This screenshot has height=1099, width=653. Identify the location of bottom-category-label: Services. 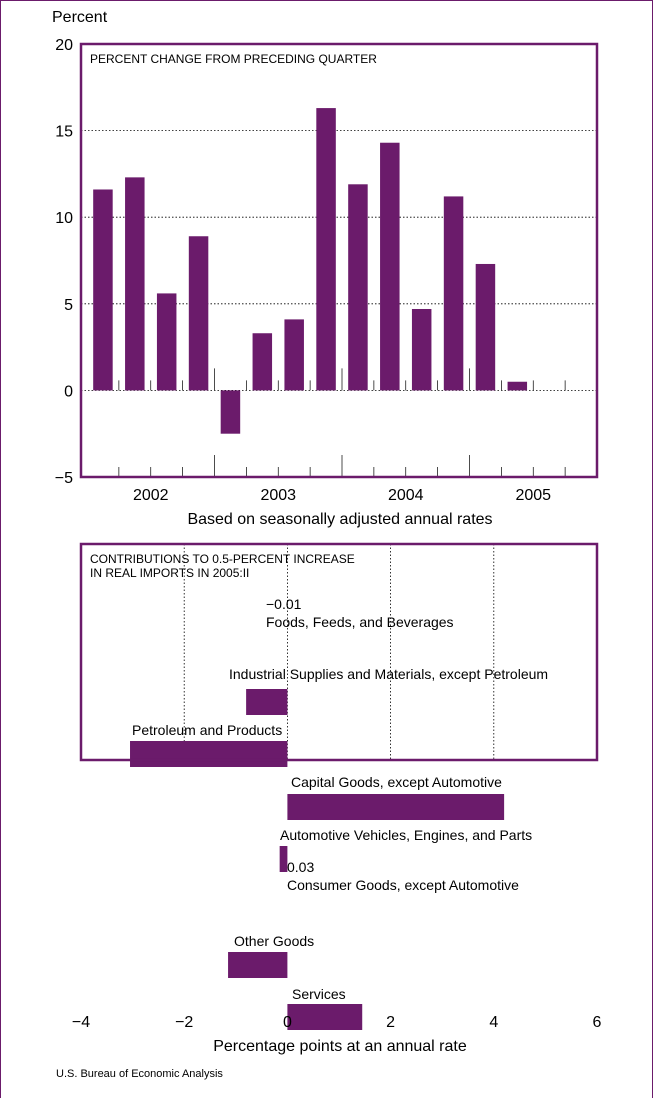
(319, 994).